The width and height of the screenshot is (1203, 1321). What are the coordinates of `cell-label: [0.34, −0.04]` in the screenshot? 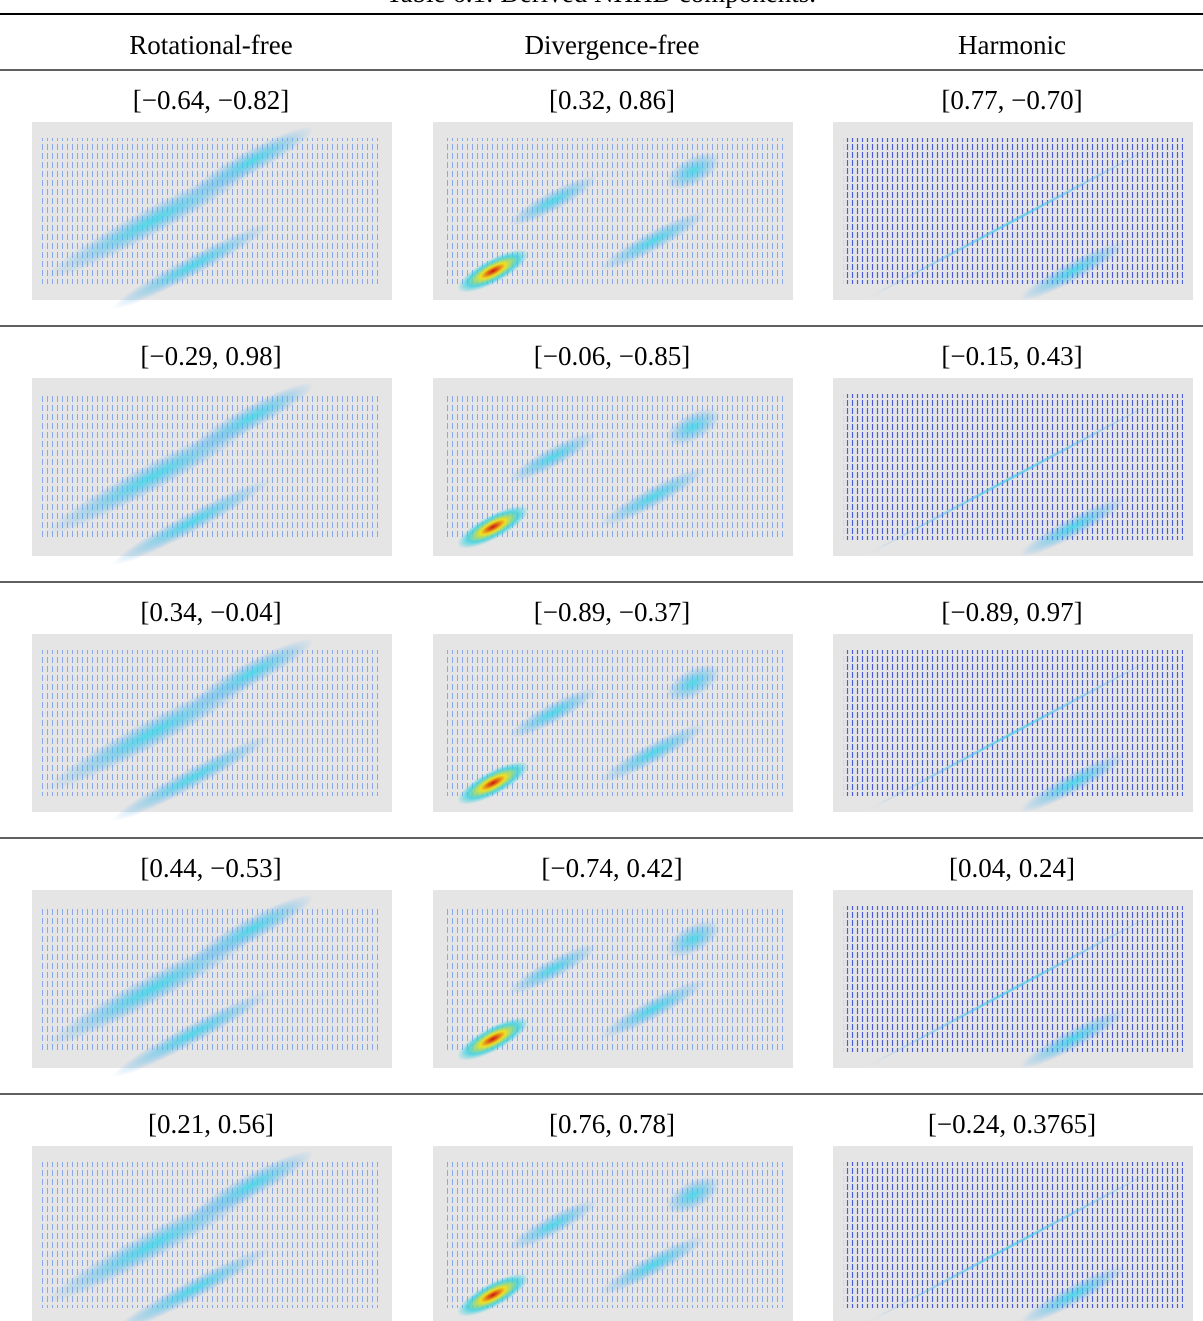 It's located at (210, 612).